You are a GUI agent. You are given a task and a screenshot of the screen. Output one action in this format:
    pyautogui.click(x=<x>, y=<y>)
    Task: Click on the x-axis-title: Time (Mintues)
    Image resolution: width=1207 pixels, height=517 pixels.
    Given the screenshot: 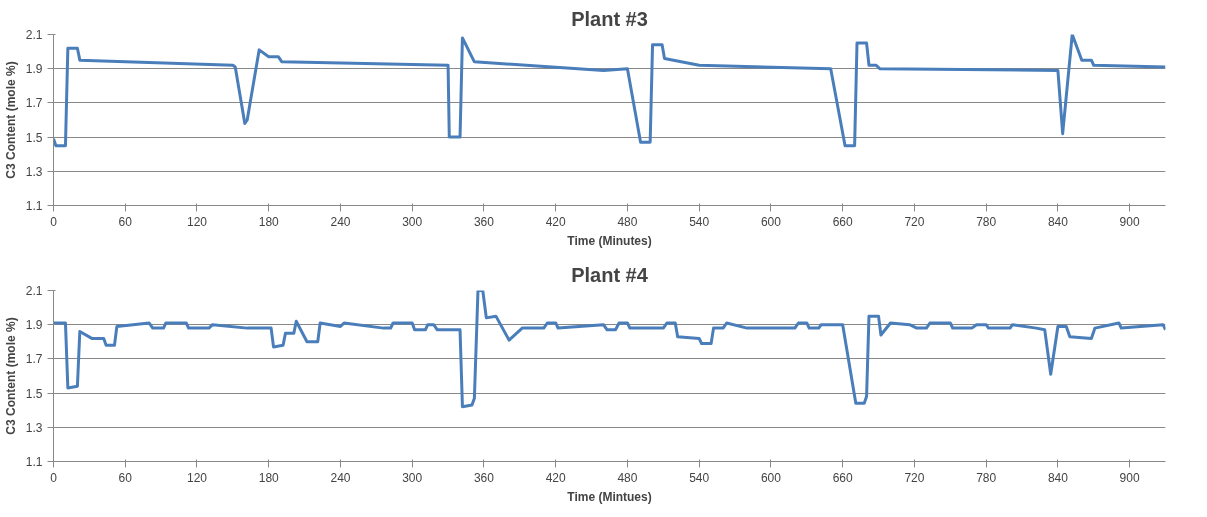 What is the action you would take?
    pyautogui.click(x=609, y=496)
    